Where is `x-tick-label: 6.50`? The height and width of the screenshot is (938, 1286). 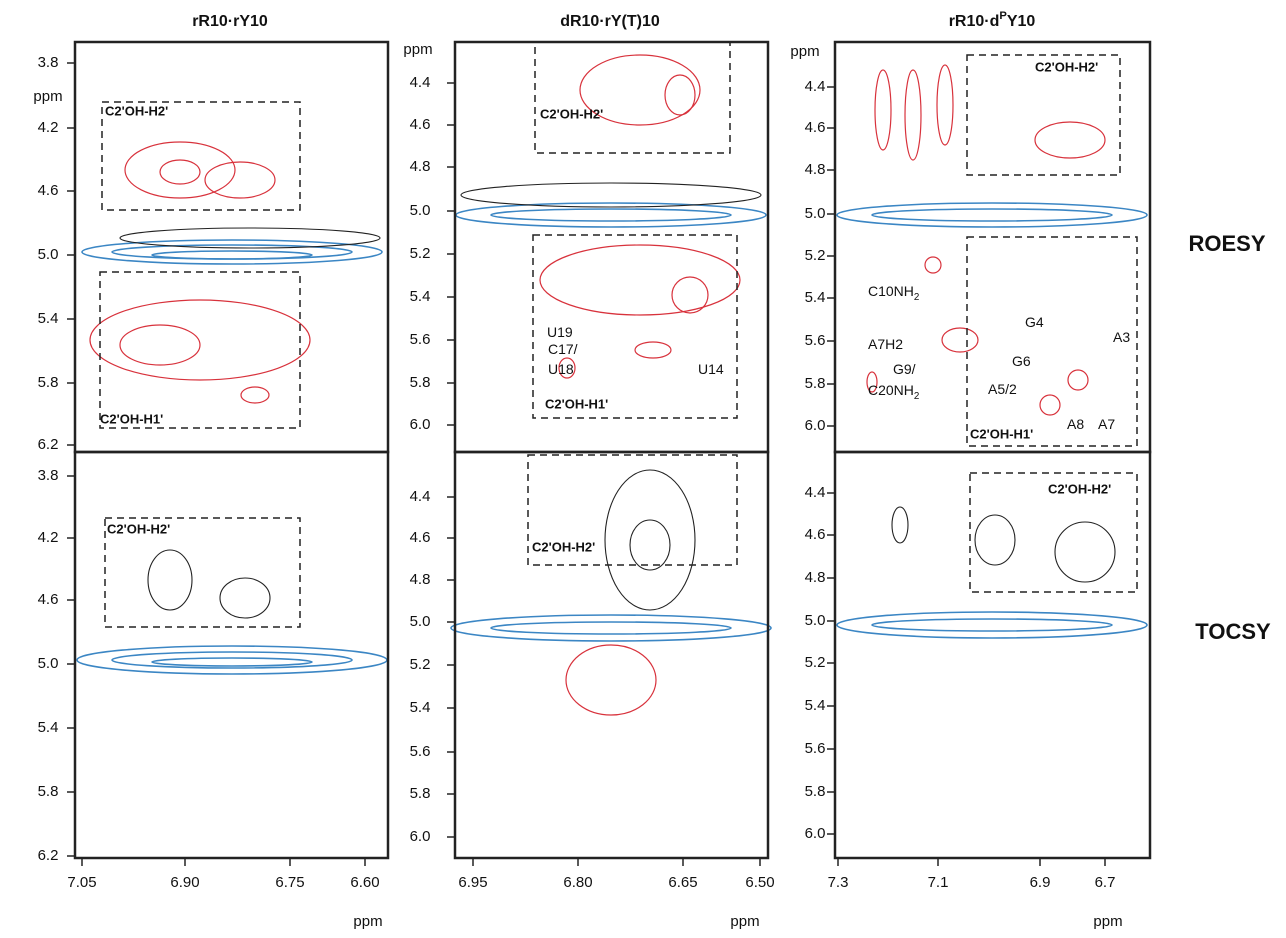 x-tick-label: 6.50 is located at coordinates (759, 882).